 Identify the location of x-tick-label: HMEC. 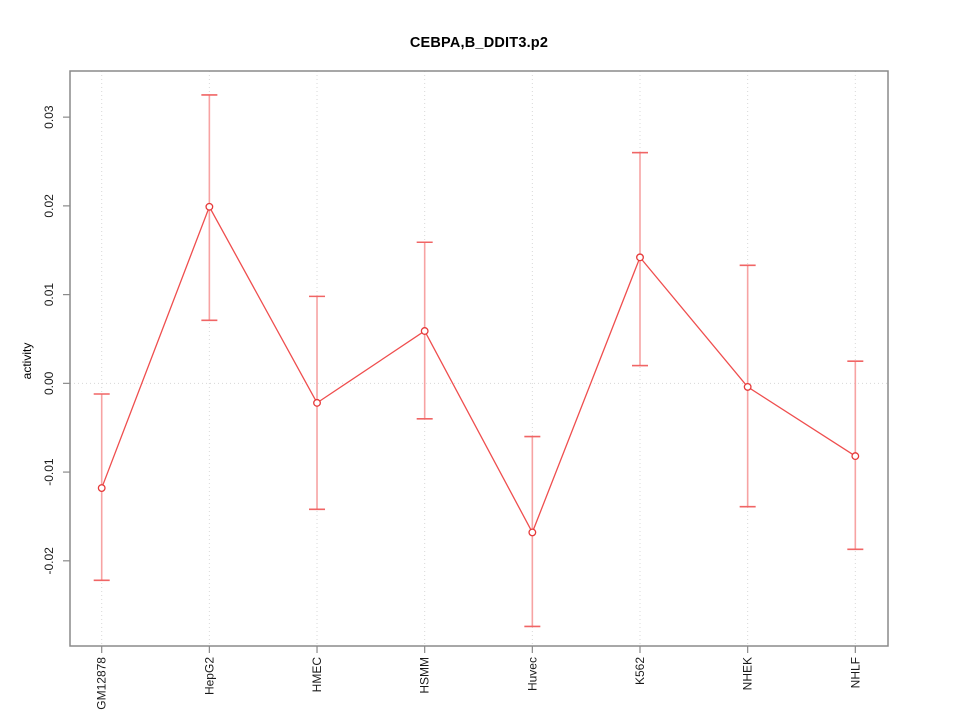
(317, 675).